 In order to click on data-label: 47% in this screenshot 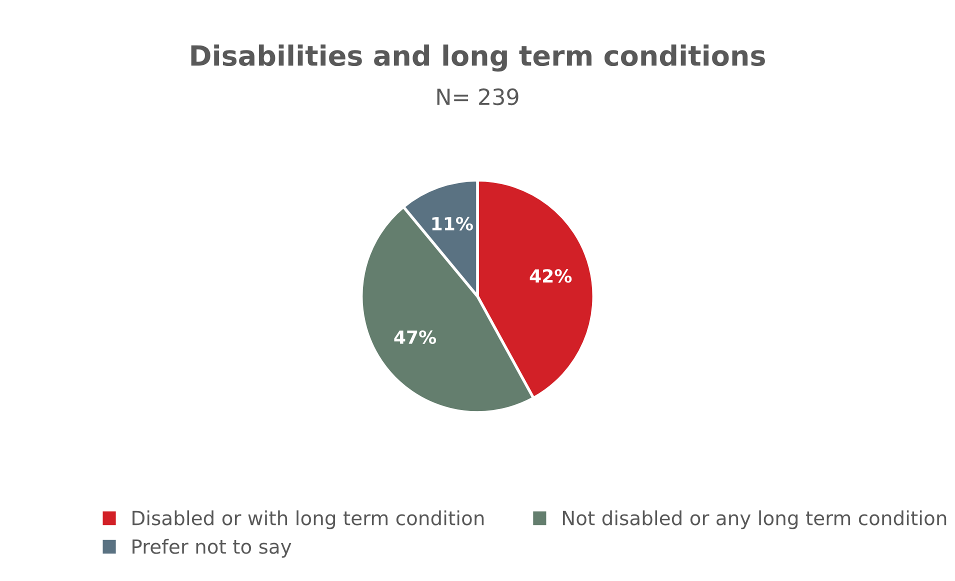, I will do `click(415, 337)`.